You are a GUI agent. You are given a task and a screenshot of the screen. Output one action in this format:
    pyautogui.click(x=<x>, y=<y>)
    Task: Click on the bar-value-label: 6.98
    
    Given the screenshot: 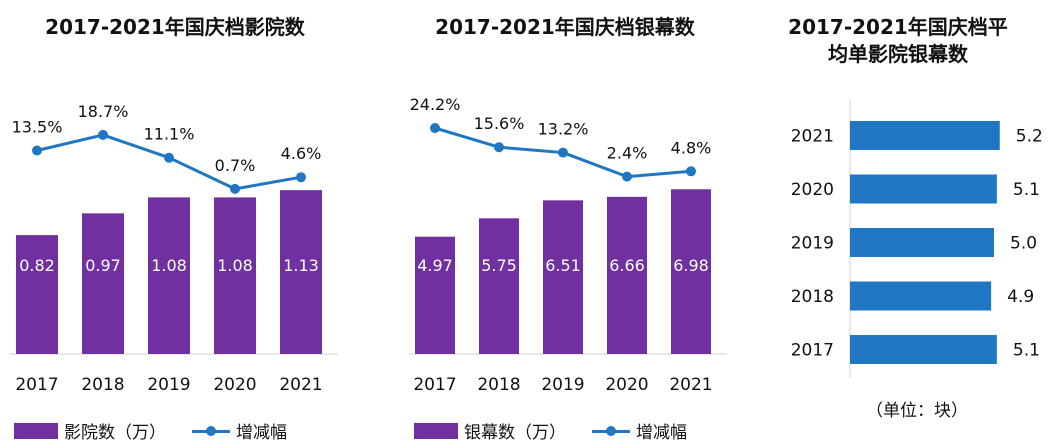 What is the action you would take?
    pyautogui.click(x=691, y=265)
    